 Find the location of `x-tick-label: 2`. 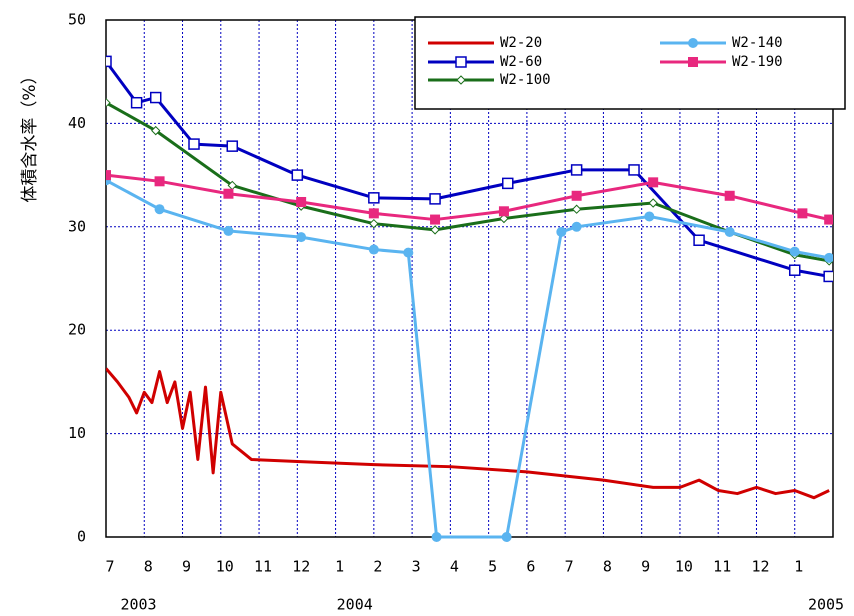

x-tick-label: 2 is located at coordinates (377, 567).